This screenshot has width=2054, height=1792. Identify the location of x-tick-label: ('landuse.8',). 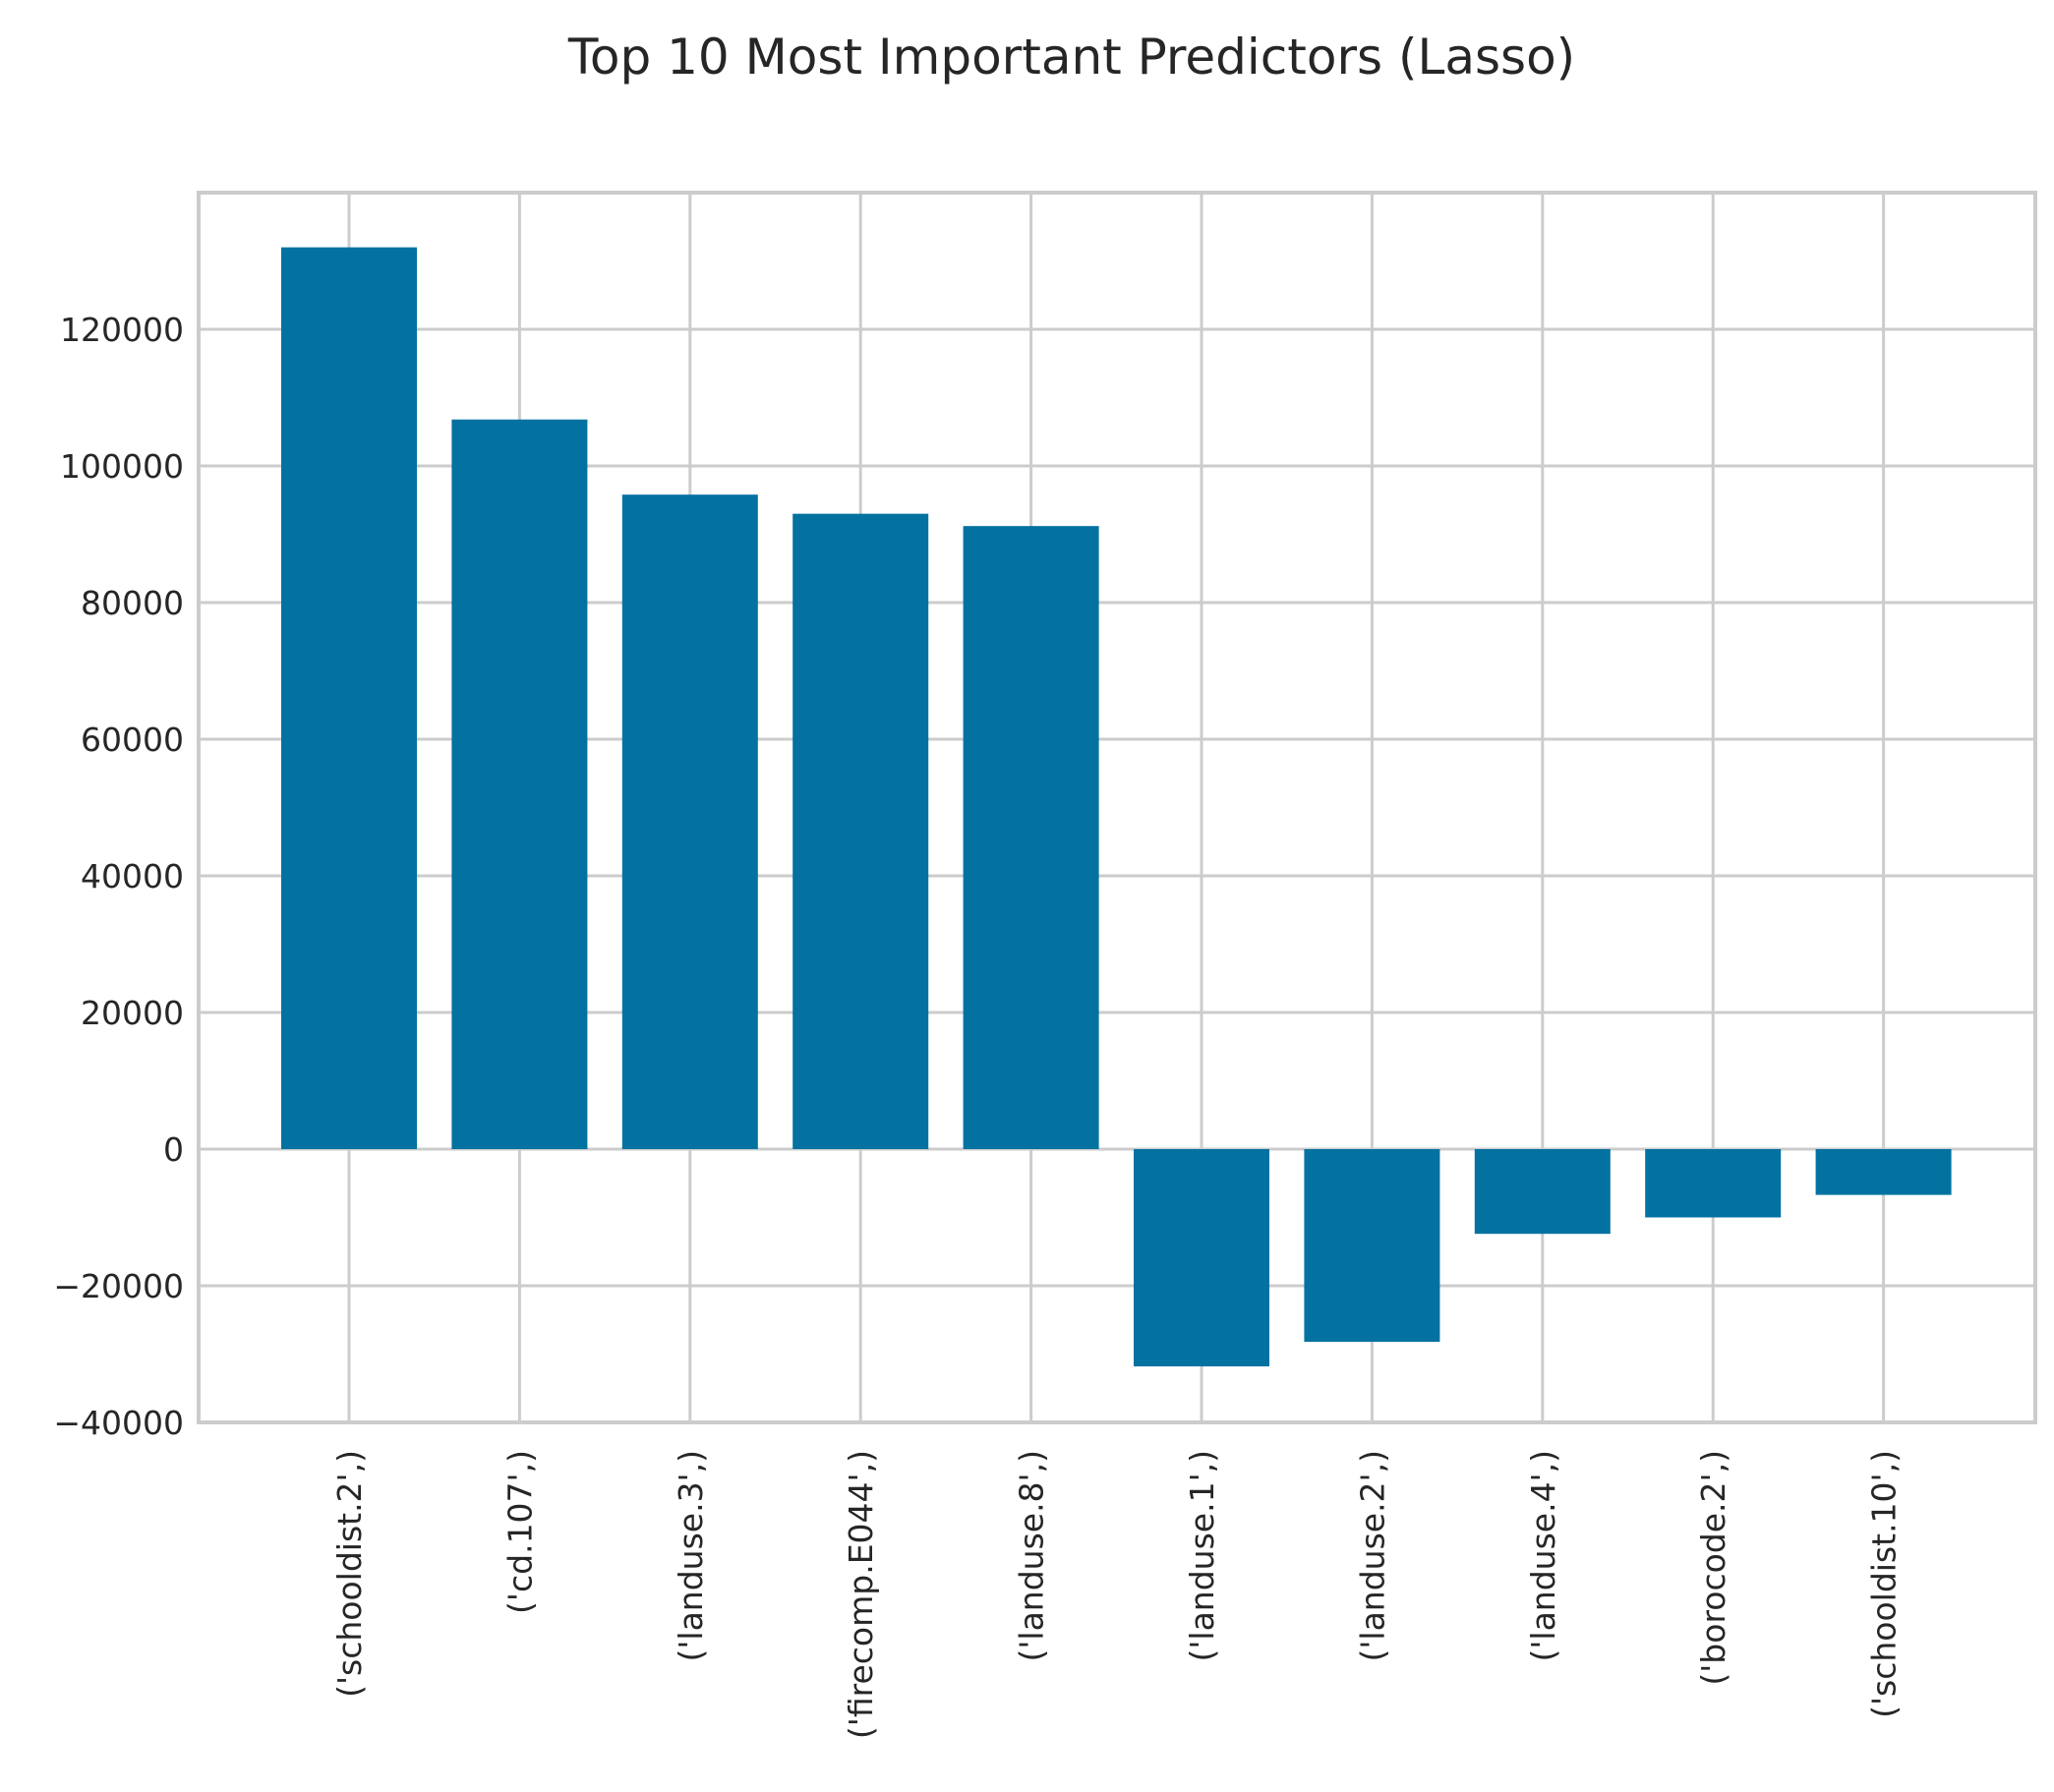
(1032, 1556).